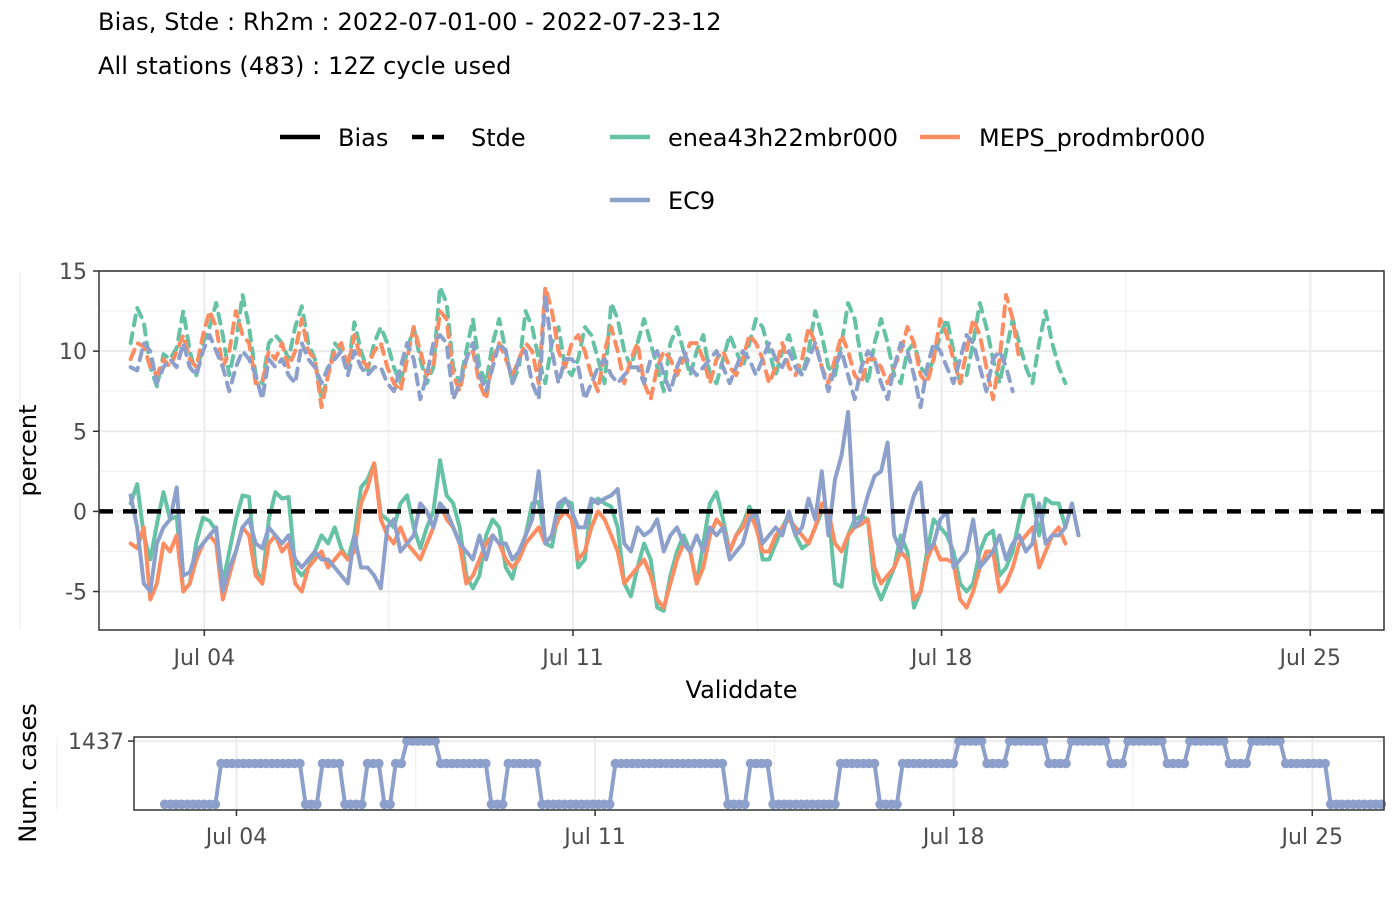  What do you see at coordinates (594, 837) in the screenshot?
I see `cases-x-tick-label: Jul 11` at bounding box center [594, 837].